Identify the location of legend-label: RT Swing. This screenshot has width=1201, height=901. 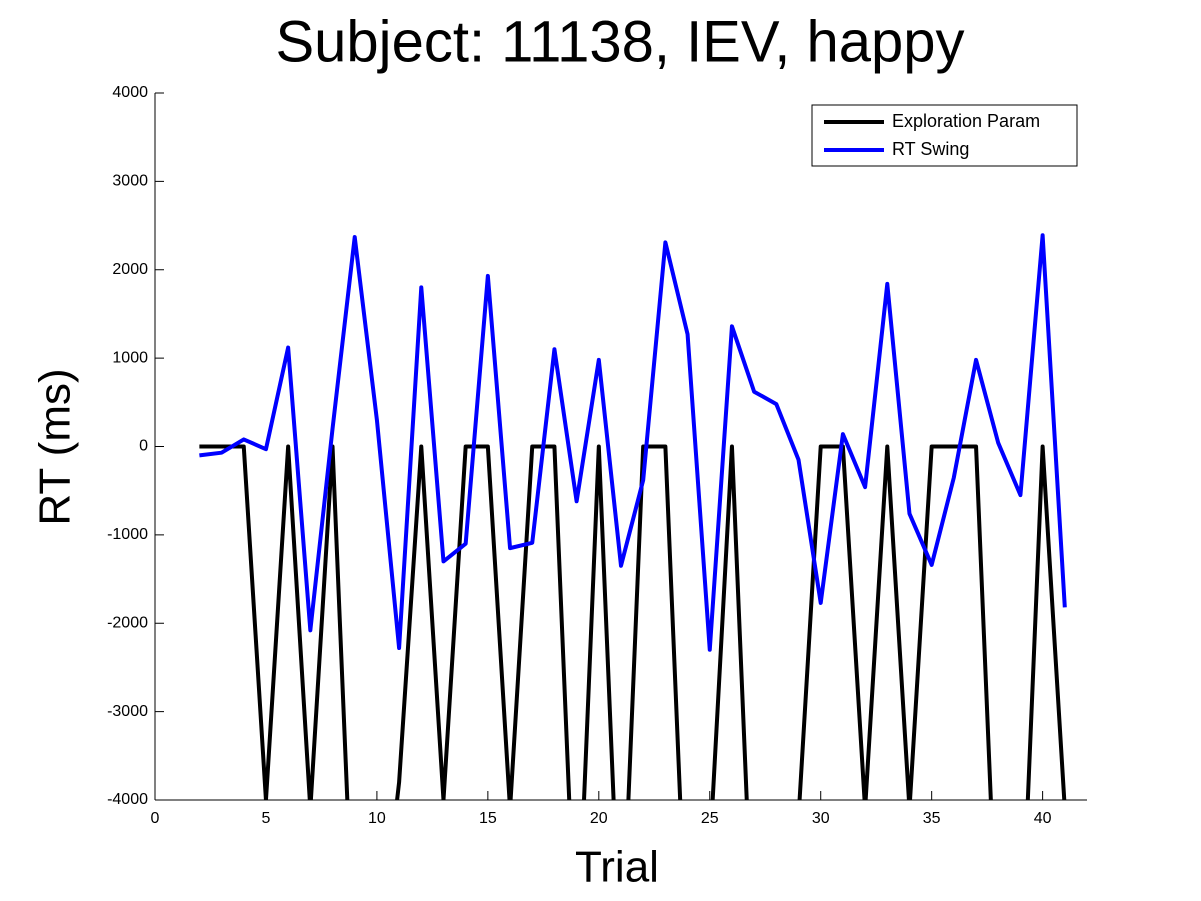
(930, 149).